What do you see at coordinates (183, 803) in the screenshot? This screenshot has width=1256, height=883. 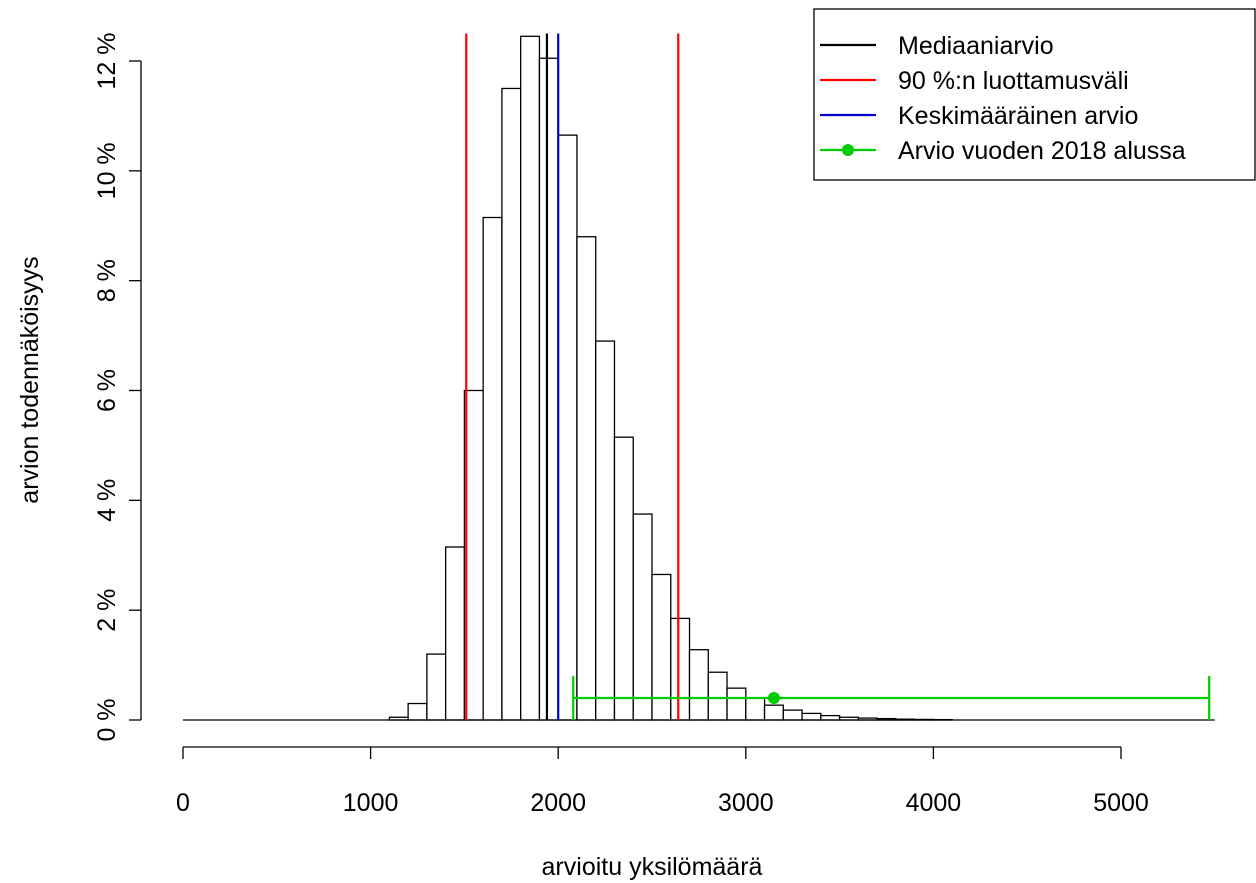 I see `x-tick-label: 0` at bounding box center [183, 803].